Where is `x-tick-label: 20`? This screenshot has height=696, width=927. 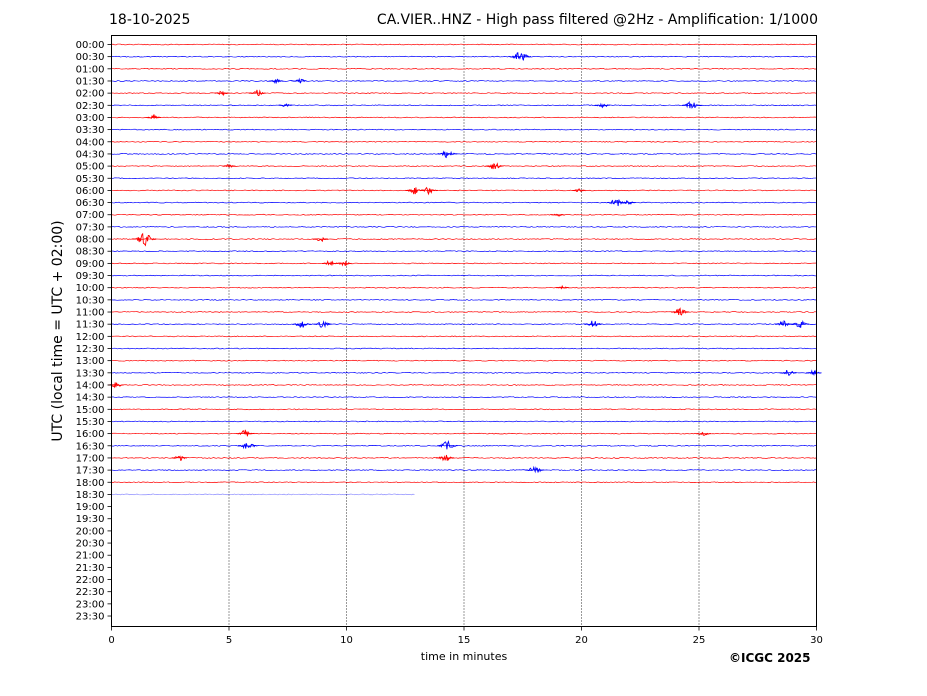
x-tick-label: 20 is located at coordinates (581, 640).